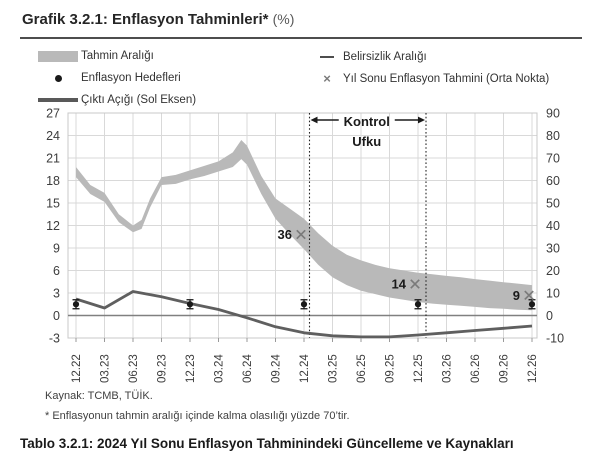  Describe the element at coordinates (56, 271) in the screenshot. I see `left-axis-tick-label: 6` at that location.